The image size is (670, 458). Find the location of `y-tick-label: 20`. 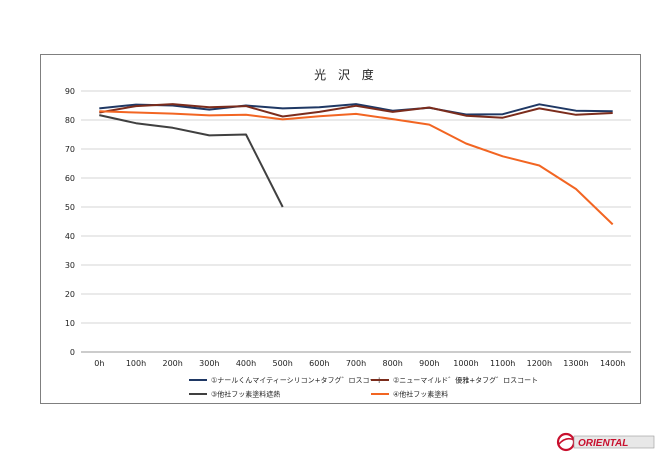

y-tick-label: 20 is located at coordinates (70, 294).